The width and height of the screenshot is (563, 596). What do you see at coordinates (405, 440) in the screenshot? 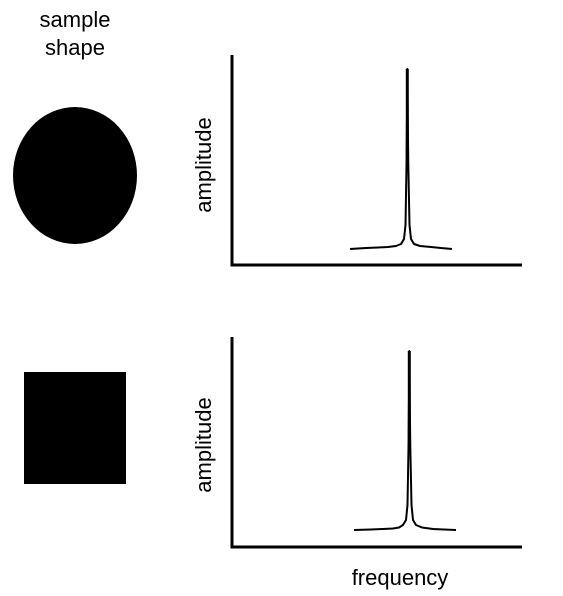
I see `spectrum-curve-bottom` at bounding box center [405, 440].